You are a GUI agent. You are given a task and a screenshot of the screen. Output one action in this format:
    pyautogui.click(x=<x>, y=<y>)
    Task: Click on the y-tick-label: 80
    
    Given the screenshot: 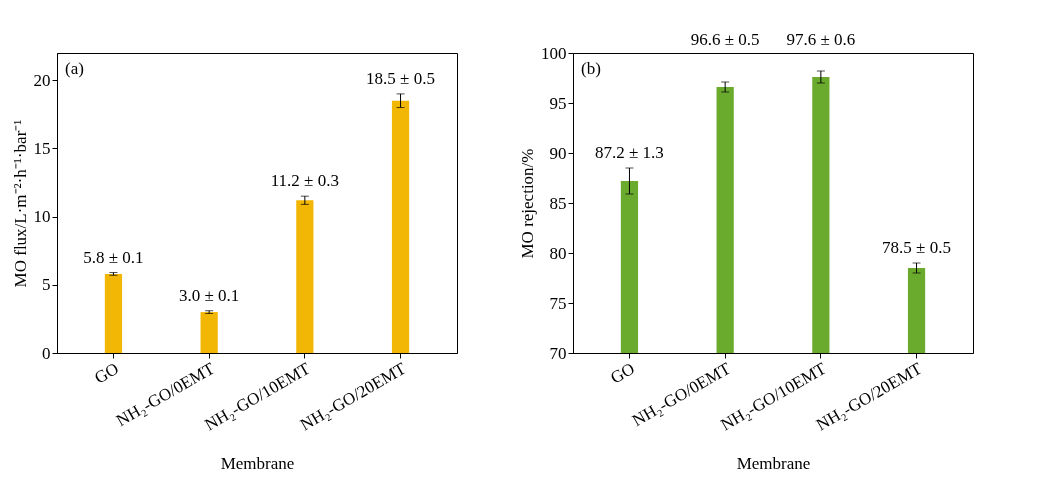 What is the action you would take?
    pyautogui.click(x=558, y=253)
    